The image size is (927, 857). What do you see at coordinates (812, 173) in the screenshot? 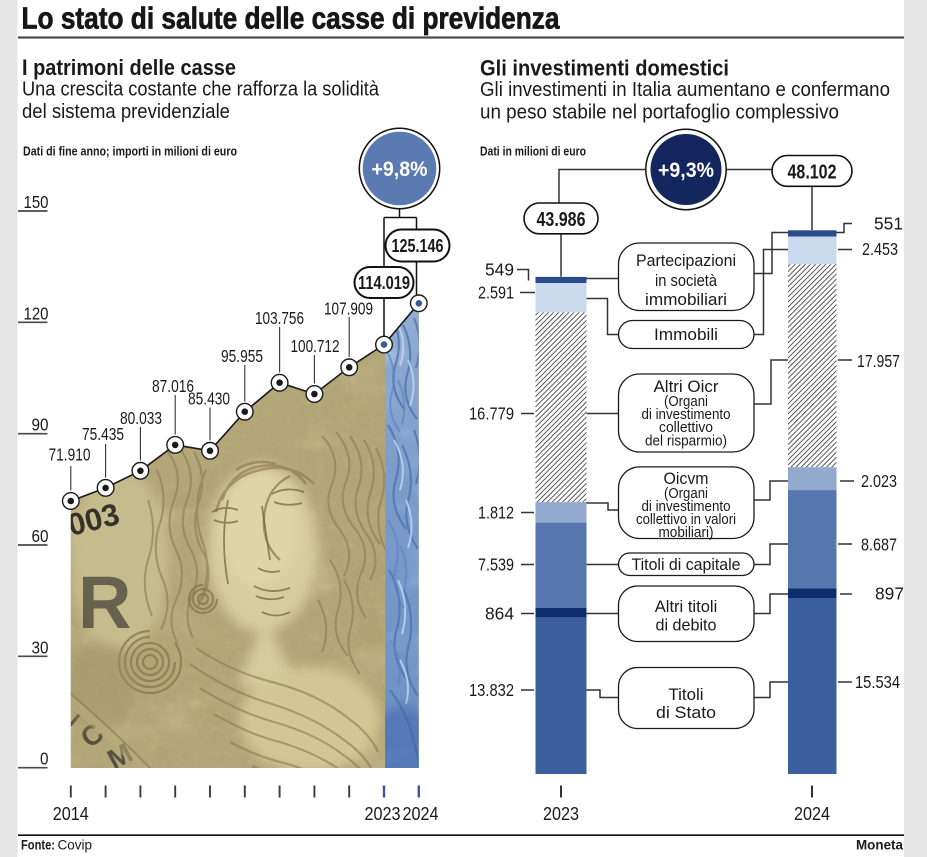
I see `svg-text: 48.102` at bounding box center [812, 173].